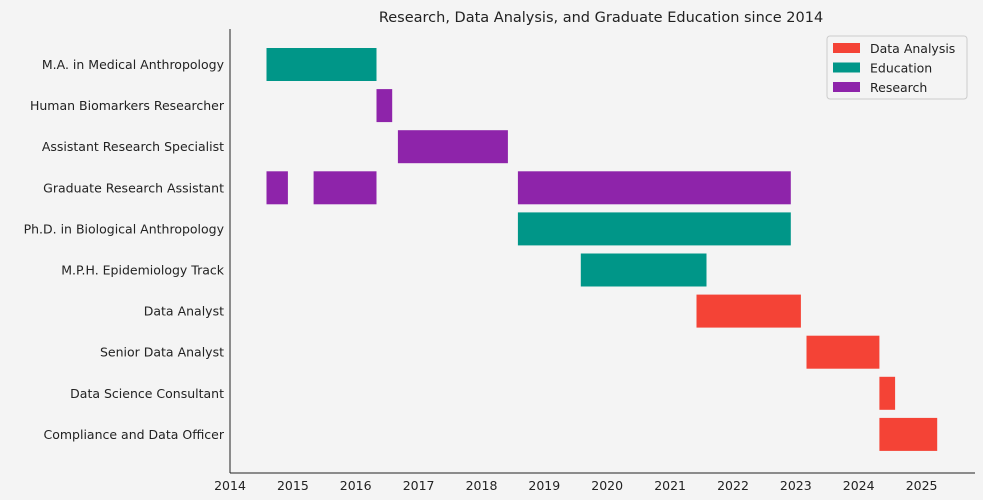 The width and height of the screenshot is (983, 500). Describe the element at coordinates (544, 485) in the screenshot. I see `x-tick-label: 2019` at that location.